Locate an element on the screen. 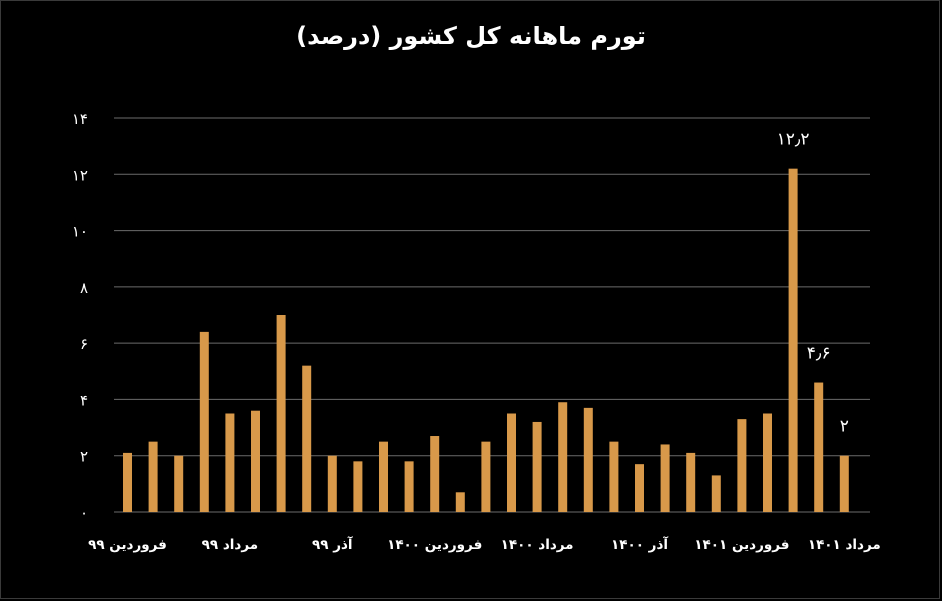 This screenshot has height=601, width=942. x-tick-label: فروردین ۱۴۰۰ is located at coordinates (434, 545).